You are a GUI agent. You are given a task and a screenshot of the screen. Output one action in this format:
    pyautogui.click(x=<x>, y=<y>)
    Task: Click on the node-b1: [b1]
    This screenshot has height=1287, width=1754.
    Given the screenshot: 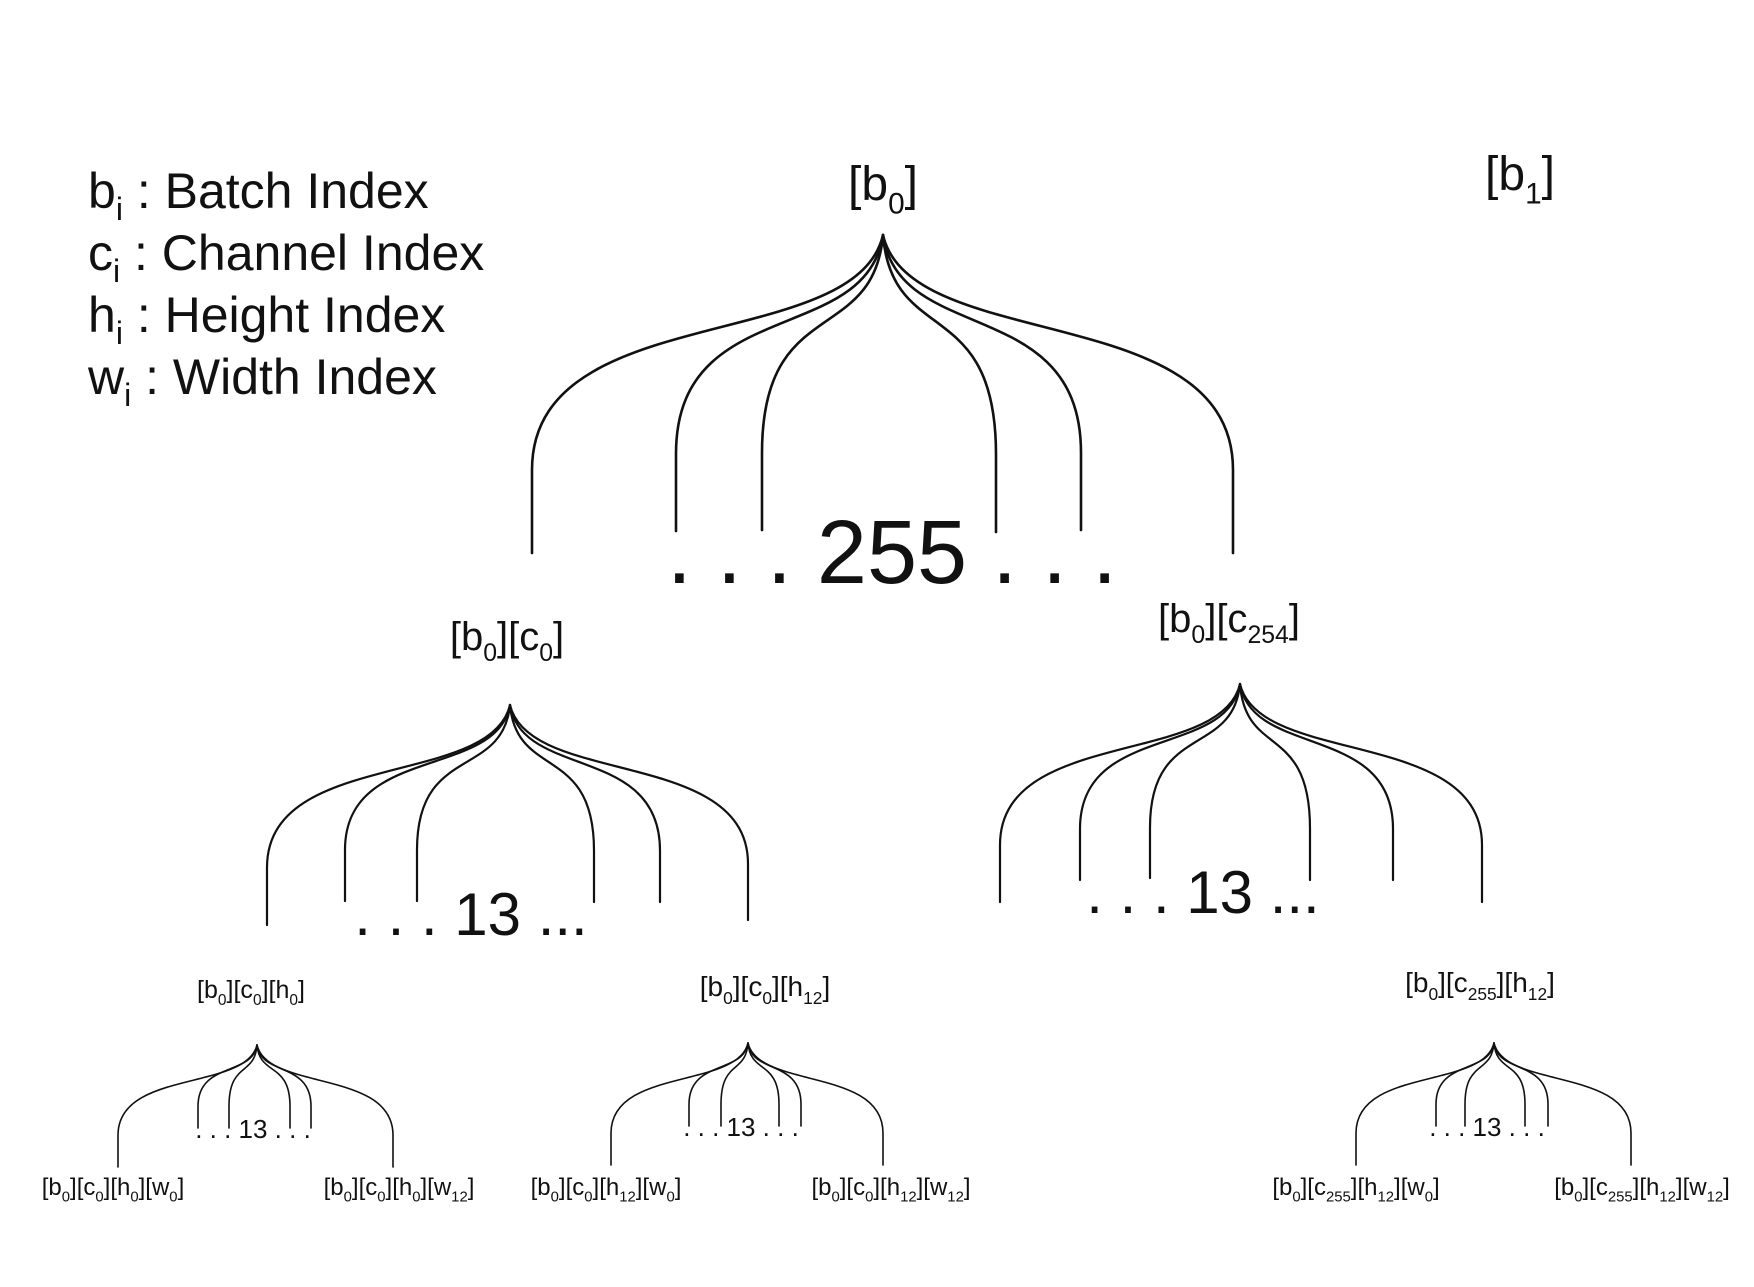 What is the action you would take?
    pyautogui.click(x=1520, y=179)
    